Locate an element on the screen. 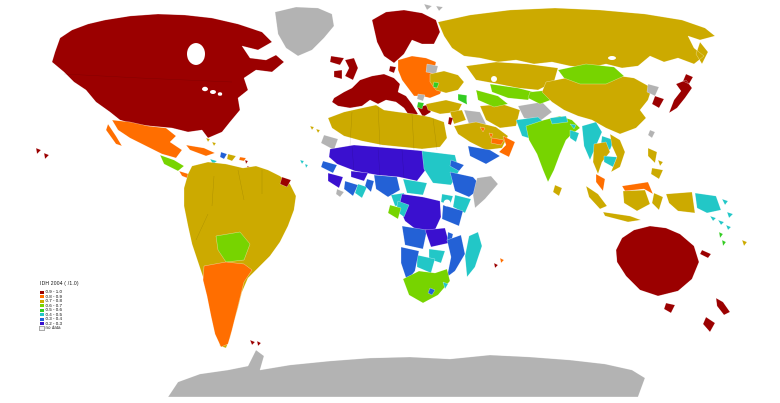  region-reunion is located at coordinates (496, 265).